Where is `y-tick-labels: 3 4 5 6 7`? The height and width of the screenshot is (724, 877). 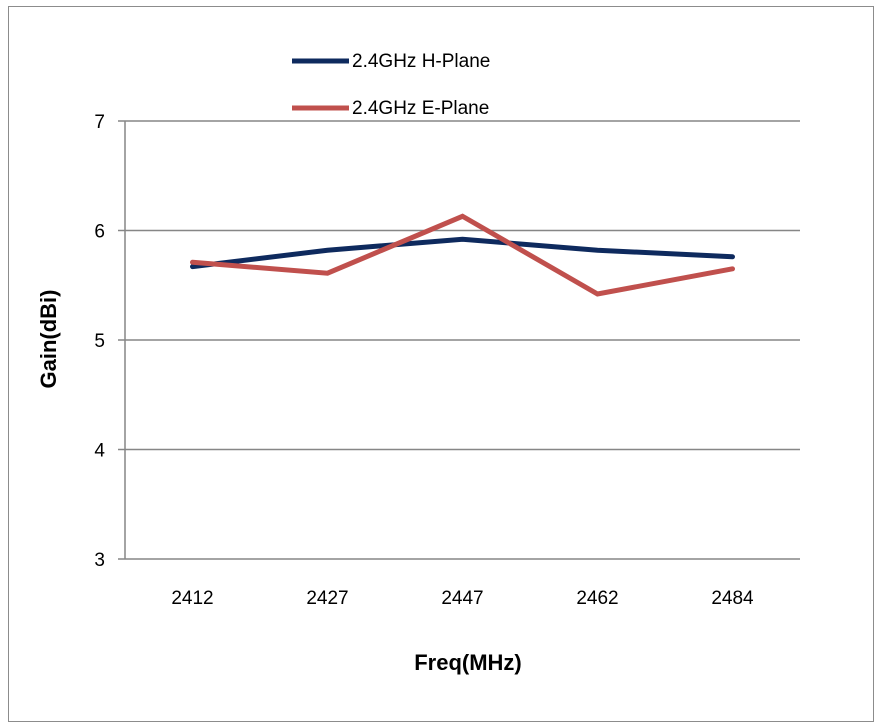 y-tick-labels: 3 4 5 6 7 is located at coordinates (99, 341).